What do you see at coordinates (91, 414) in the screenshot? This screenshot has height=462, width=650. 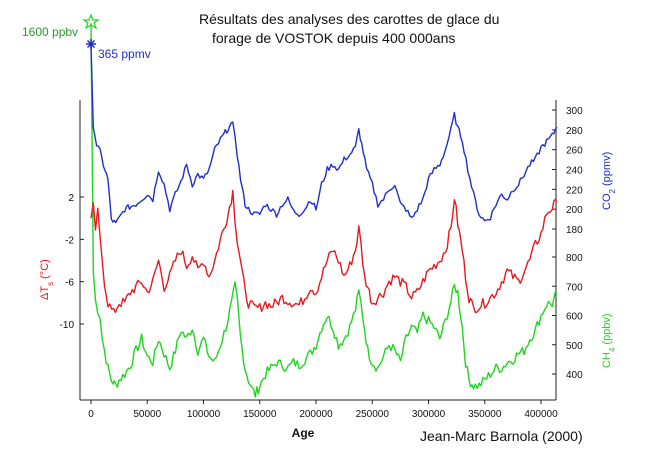 I see `x-tick-label: 0` at bounding box center [91, 414].